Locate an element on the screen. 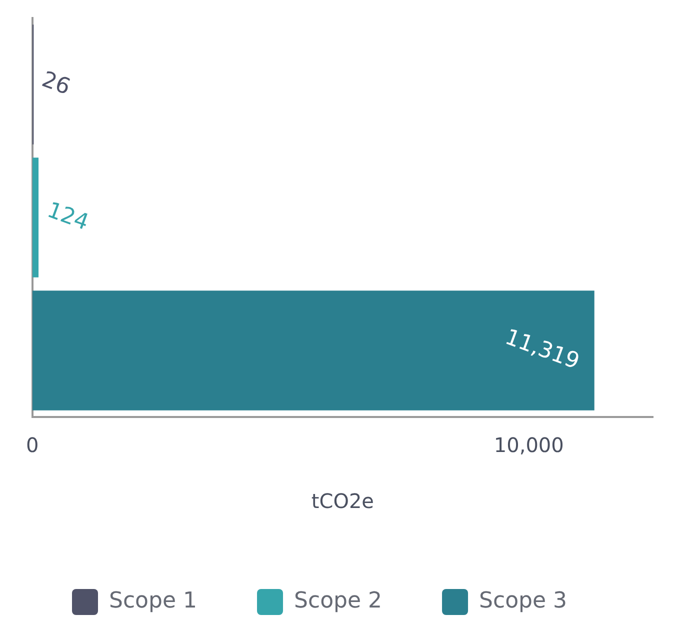 The width and height of the screenshot is (691, 633). legend-label: Scope 3 is located at coordinates (523, 601).